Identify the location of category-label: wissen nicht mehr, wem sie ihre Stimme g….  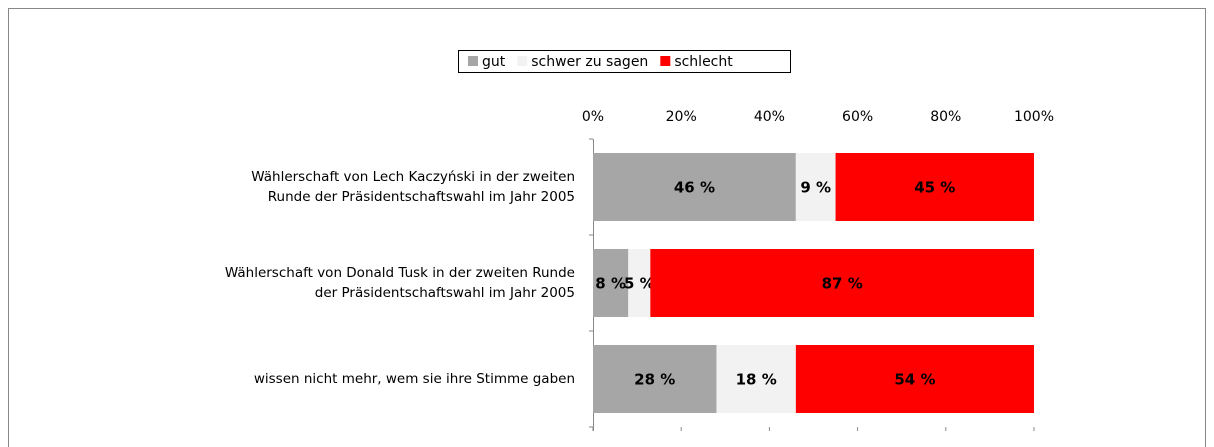
(414, 379).